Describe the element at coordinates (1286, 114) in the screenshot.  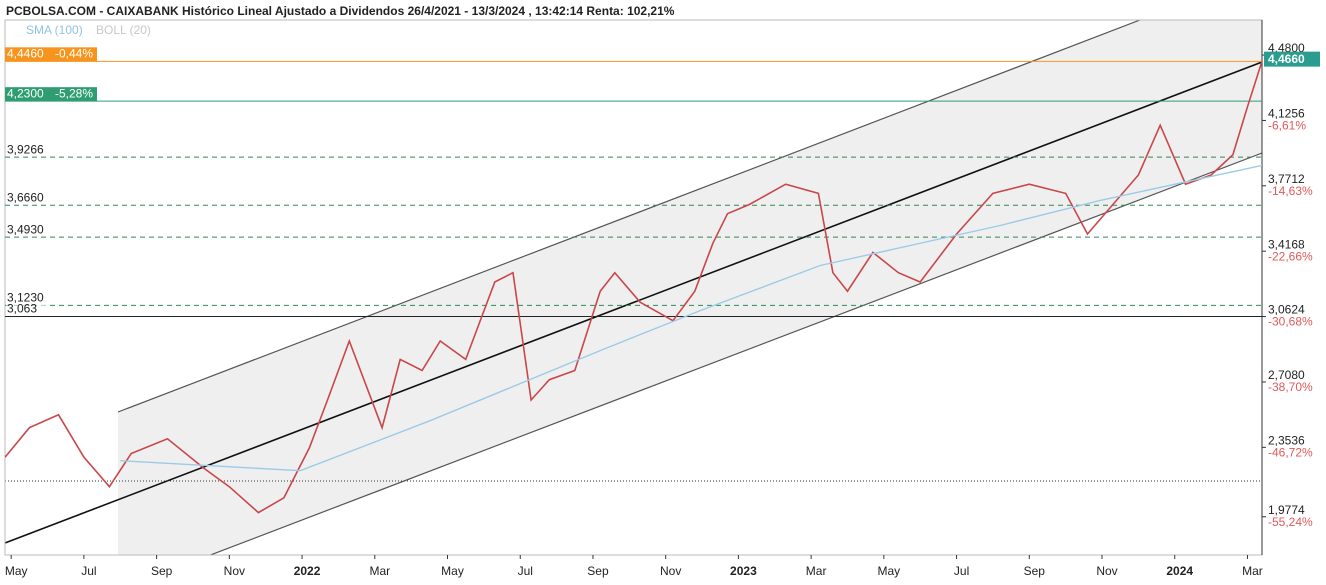
I see `y-tick-label: 4,1256` at that location.